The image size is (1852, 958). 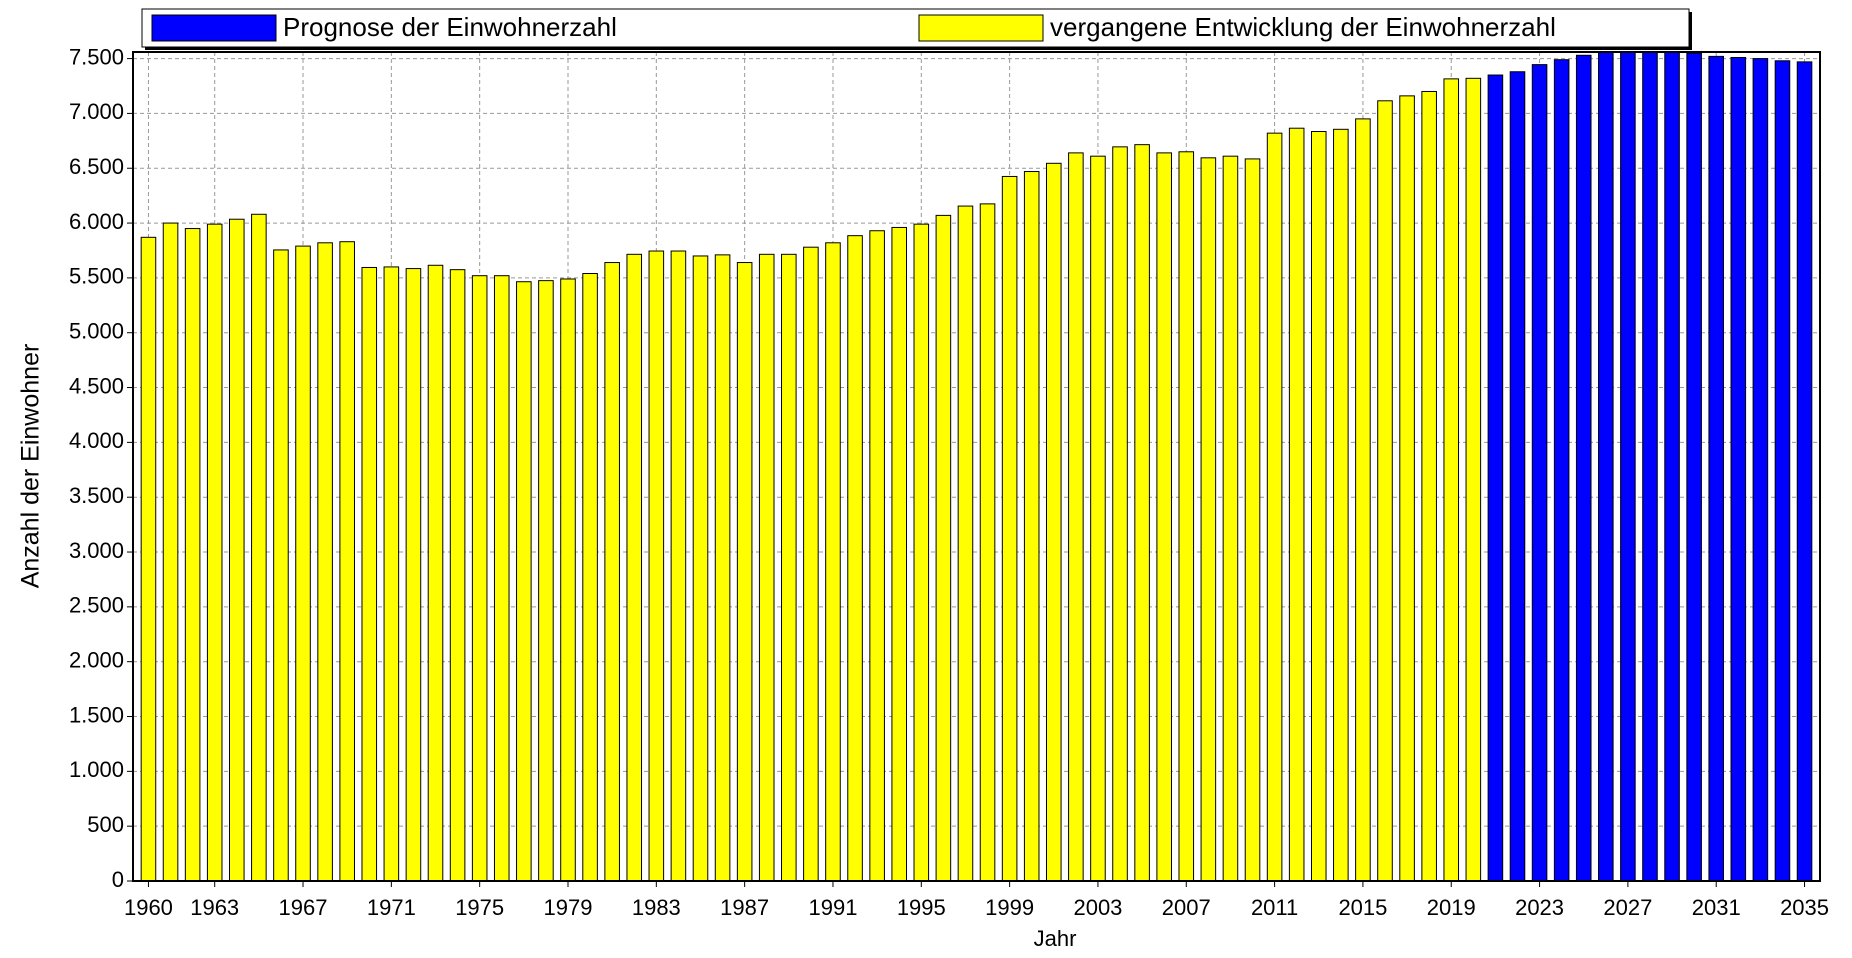 What do you see at coordinates (450, 27) in the screenshot?
I see `legend-label: Prognose der Einwohnerzahl` at bounding box center [450, 27].